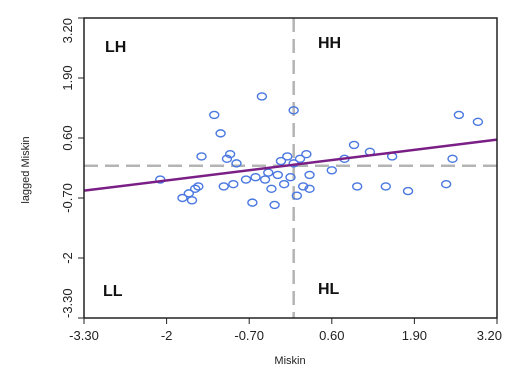  What do you see at coordinates (414, 335) in the screenshot?
I see `x-tick-label: 1.90` at bounding box center [414, 335].